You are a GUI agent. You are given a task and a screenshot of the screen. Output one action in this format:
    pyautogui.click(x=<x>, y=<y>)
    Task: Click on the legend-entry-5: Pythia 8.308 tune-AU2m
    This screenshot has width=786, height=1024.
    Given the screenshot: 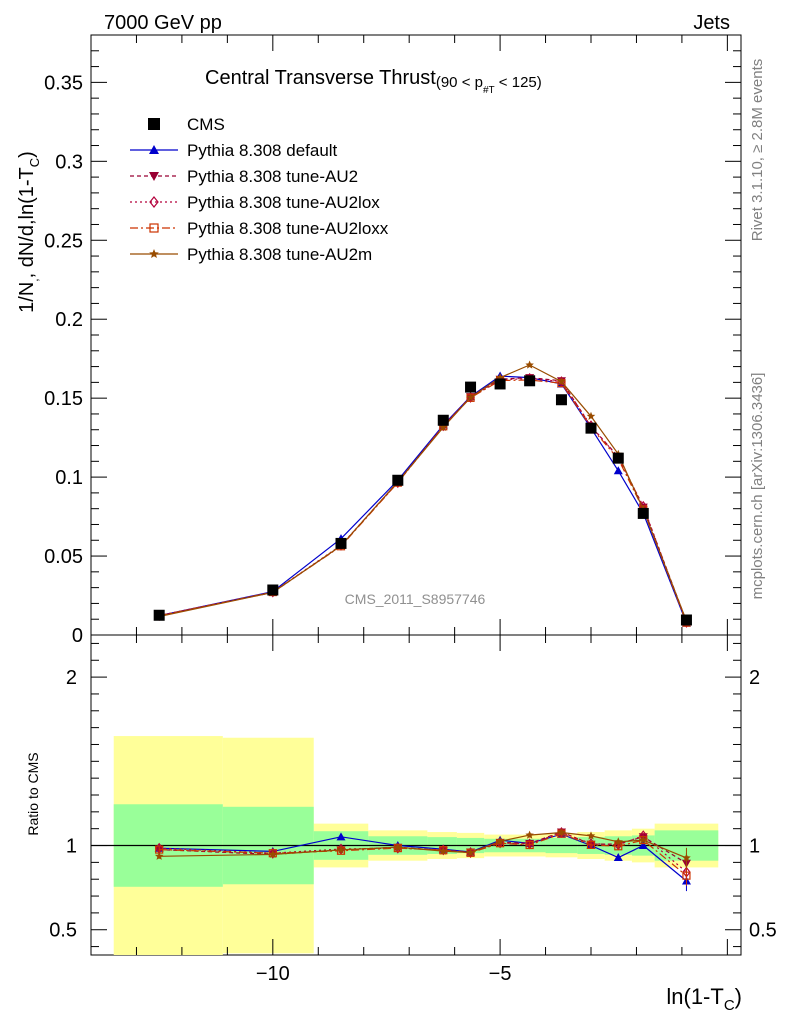 What is the action you would take?
    pyautogui.click(x=251, y=254)
    